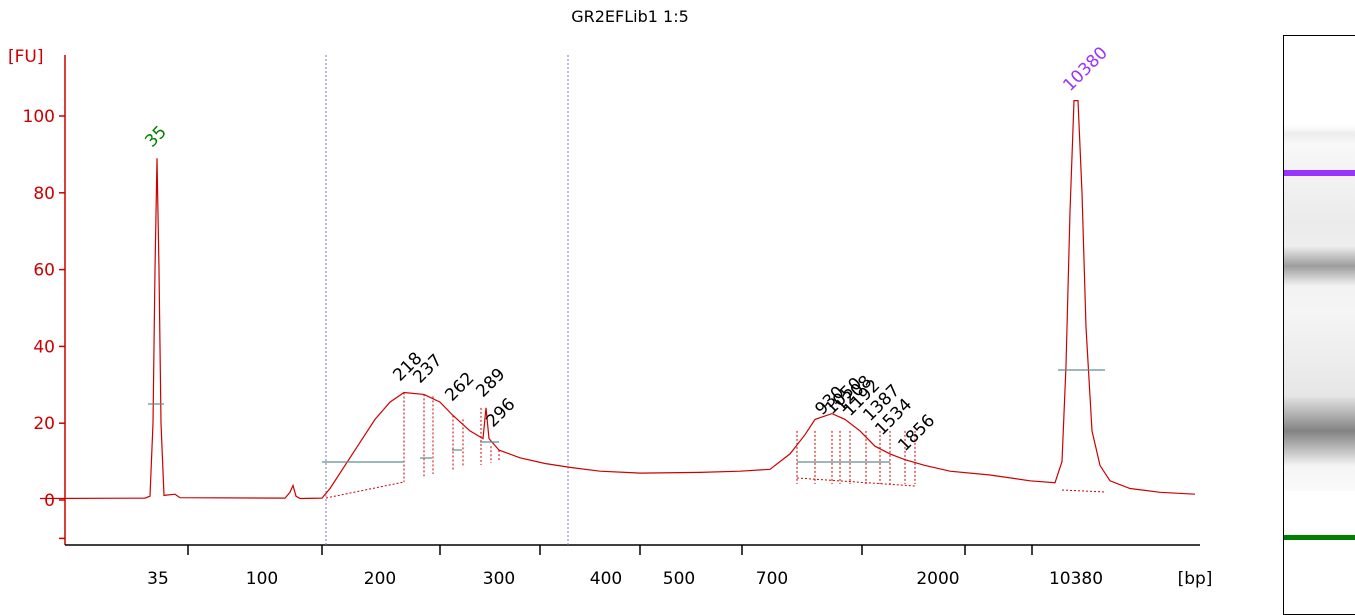 The height and width of the screenshot is (615, 1355). What do you see at coordinates (158, 579) in the screenshot?
I see `x-tick-label: 35` at bounding box center [158, 579].